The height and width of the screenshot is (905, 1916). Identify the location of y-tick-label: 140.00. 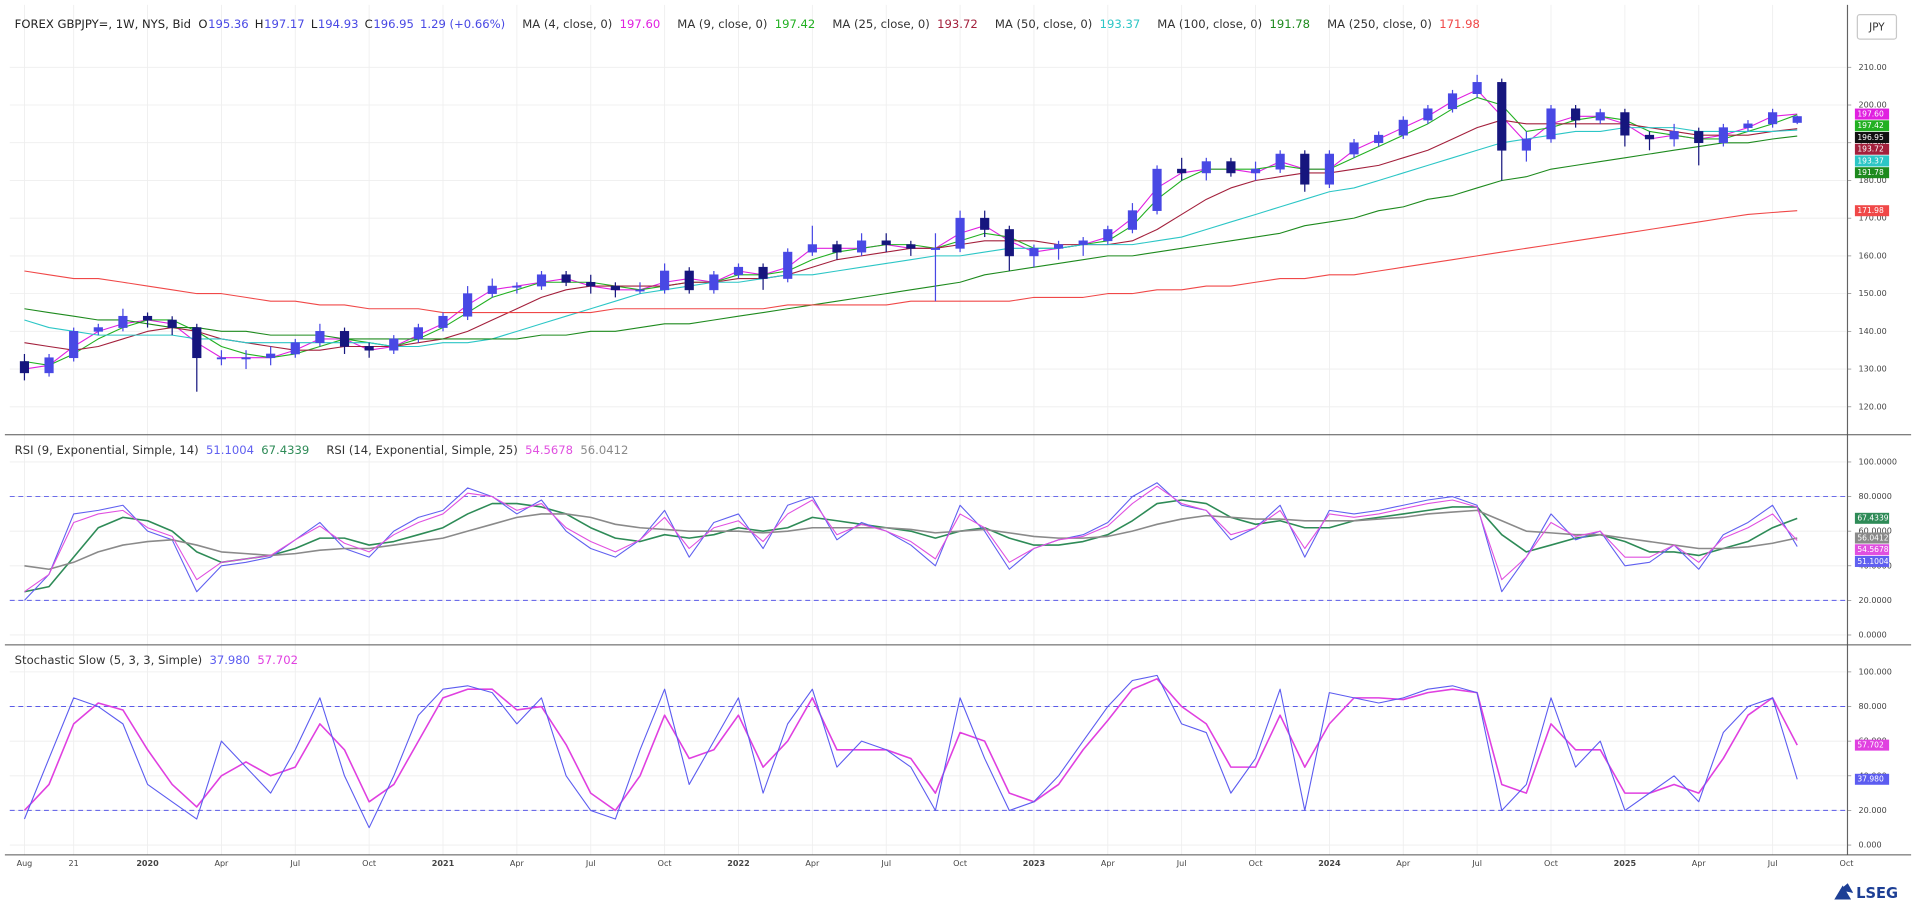
(1873, 331).